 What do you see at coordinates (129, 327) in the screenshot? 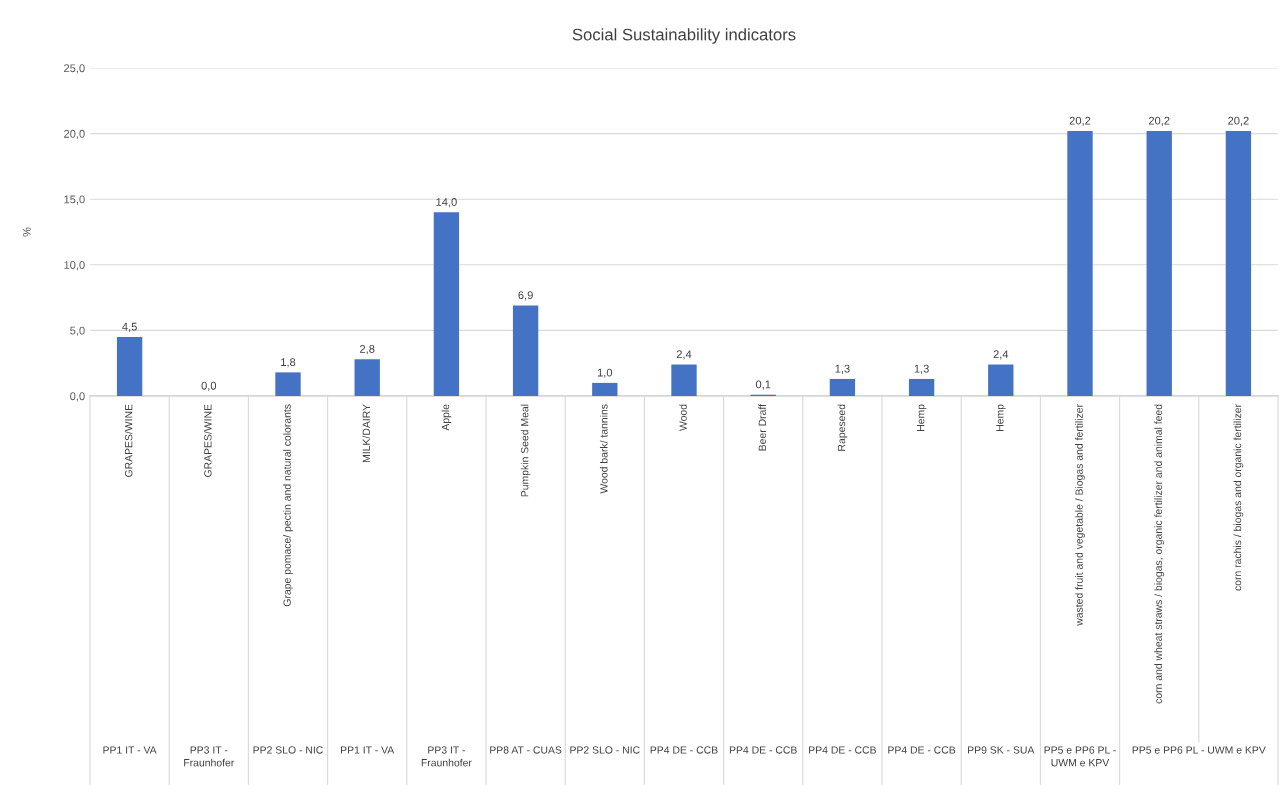
I see `data-label: 4,5` at bounding box center [129, 327].